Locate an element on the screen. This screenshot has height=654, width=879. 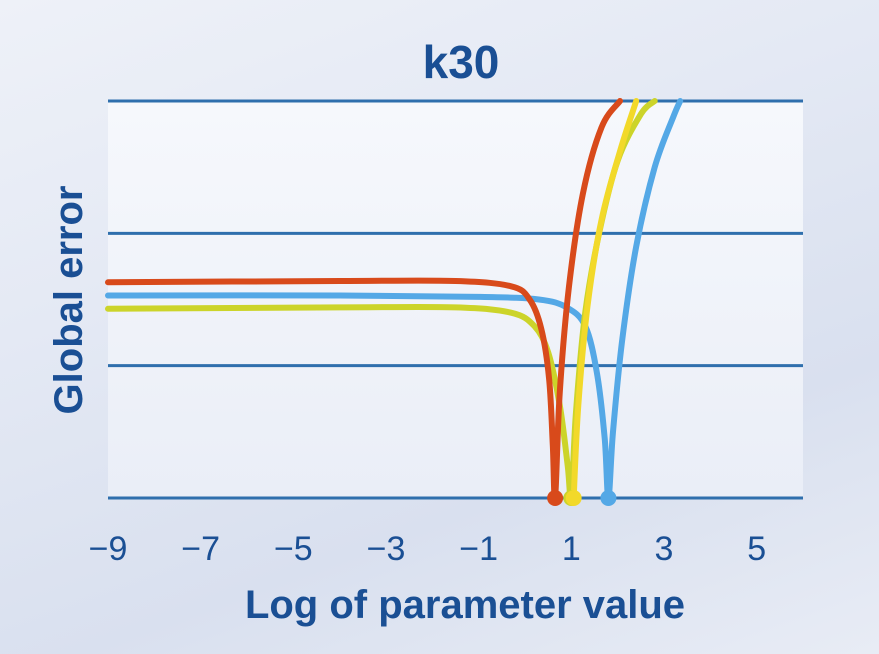
y-axis-label: Global error is located at coordinates (69, 300).